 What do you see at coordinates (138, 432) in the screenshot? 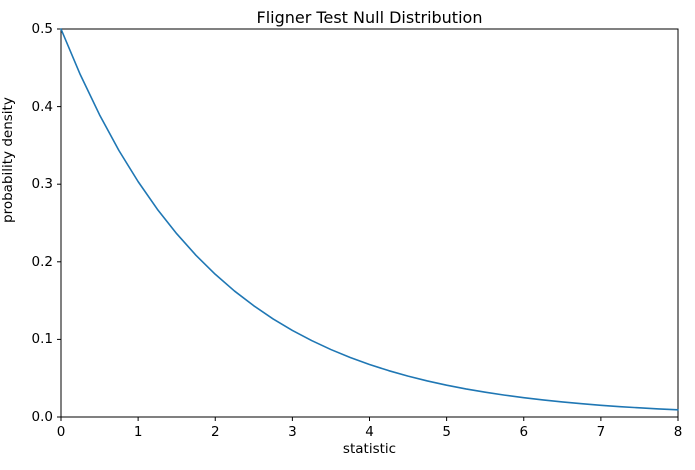
I see `x-tick-label: 1` at bounding box center [138, 432].